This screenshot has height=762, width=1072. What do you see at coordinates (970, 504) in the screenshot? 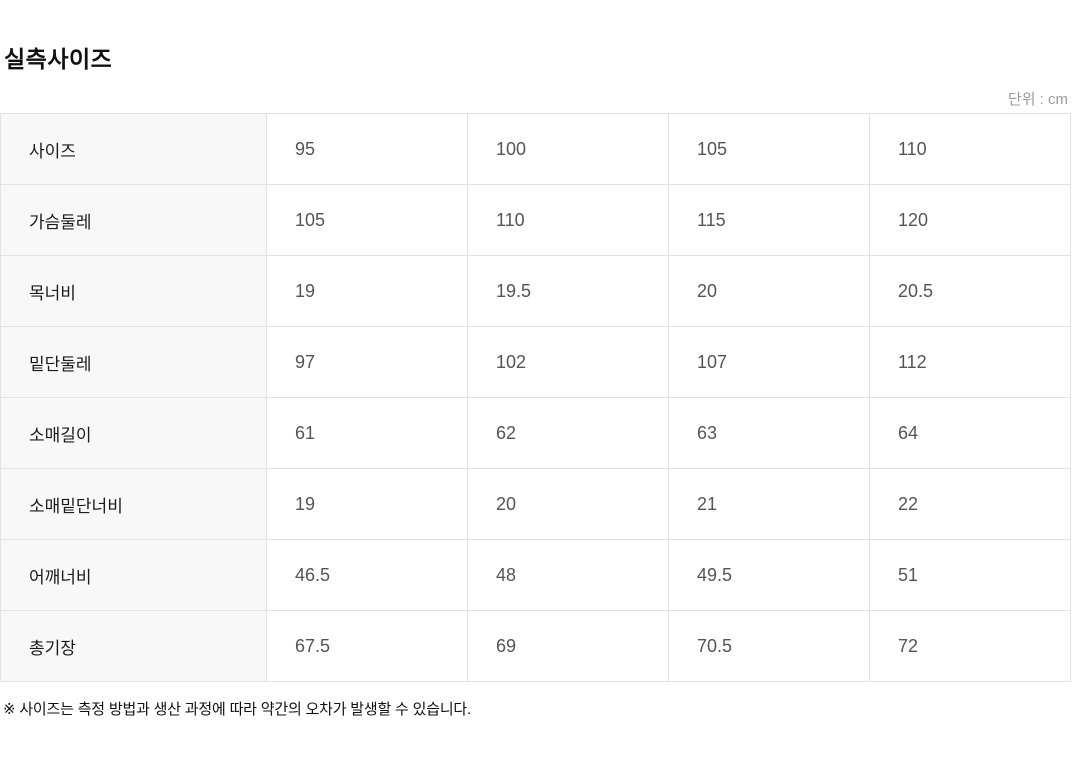
I see `size-value: 22` at bounding box center [970, 504].